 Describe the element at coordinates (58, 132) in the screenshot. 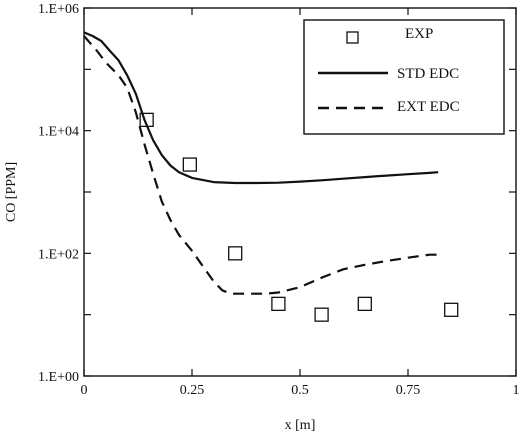

I see `y-tick-label: 1.E+04` at that location.